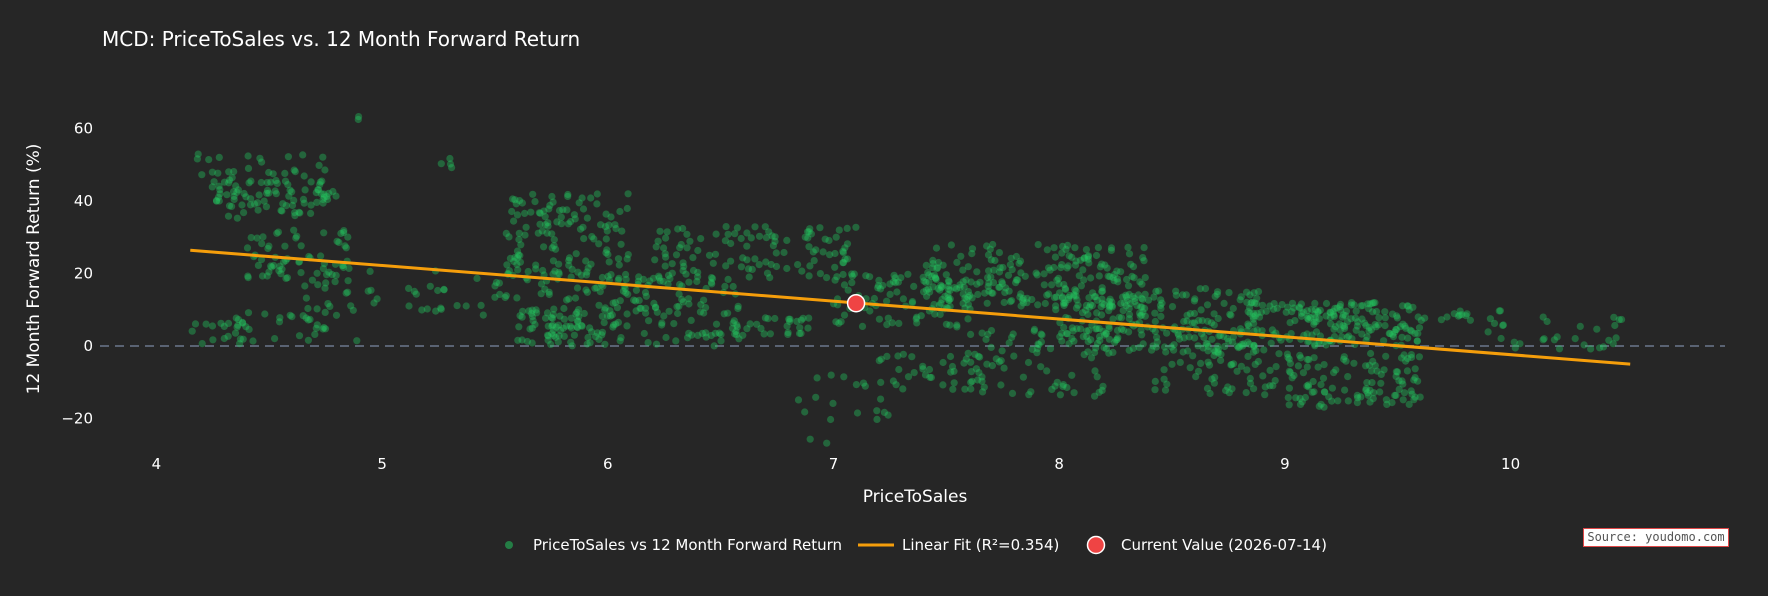 This screenshot has width=1768, height=596. What do you see at coordinates (1656, 537) in the screenshot?
I see `source-credit: Source: youdomo.com` at bounding box center [1656, 537].